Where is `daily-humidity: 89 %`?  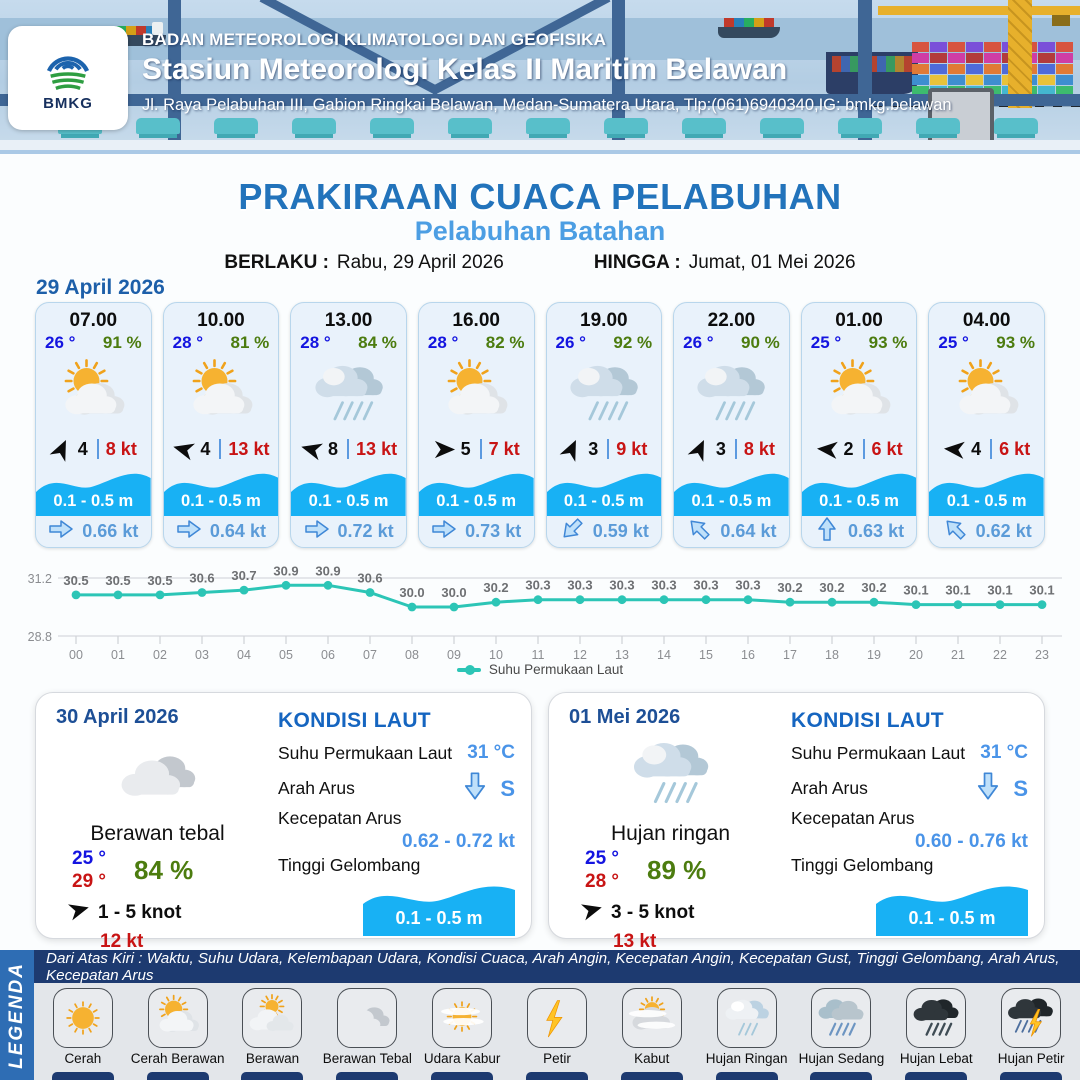 daily-humidity: 89 % is located at coordinates (677, 870).